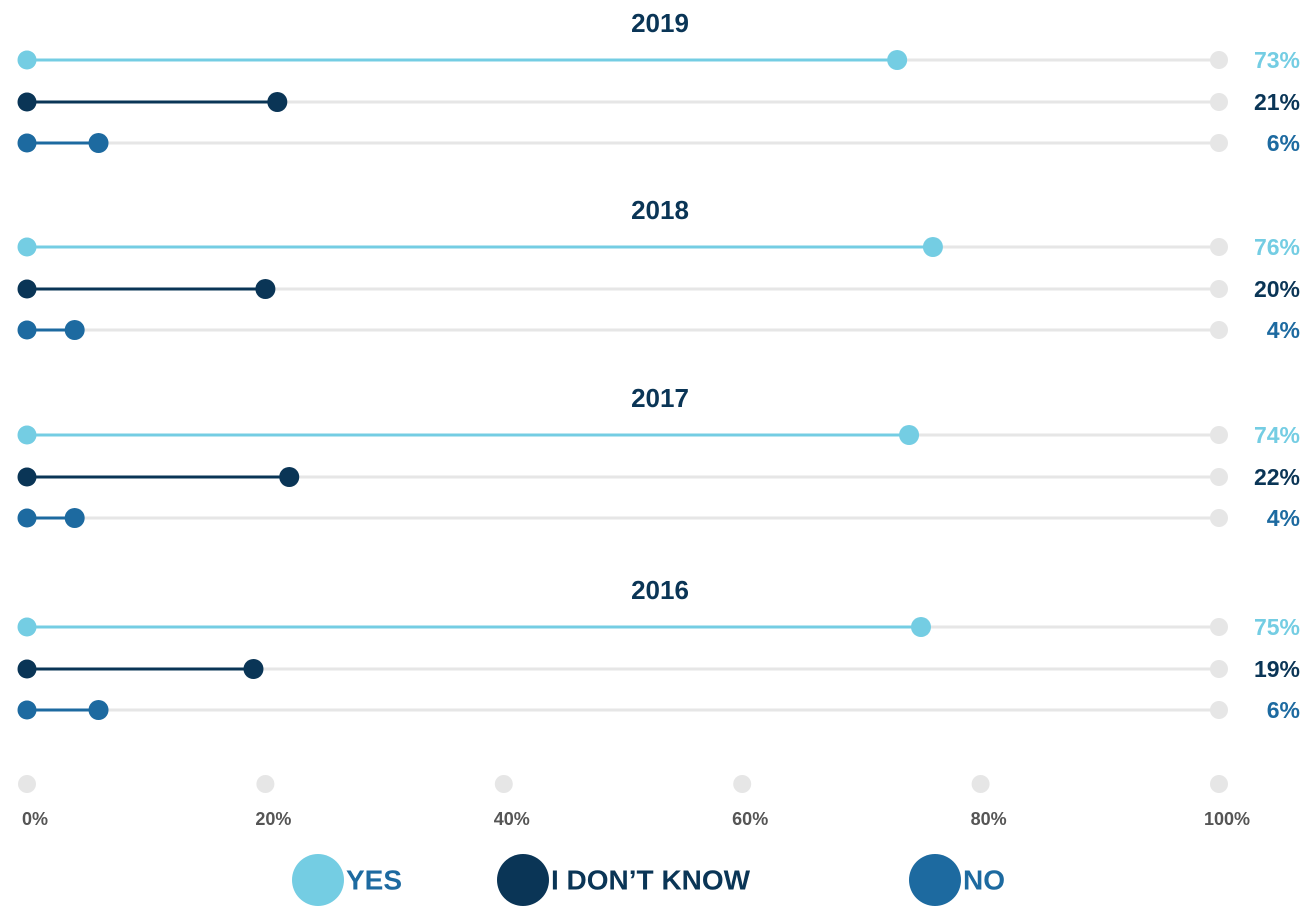 The height and width of the screenshot is (920, 1313). Describe the element at coordinates (1277, 477) in the screenshot. I see `value-label: 22%` at that location.